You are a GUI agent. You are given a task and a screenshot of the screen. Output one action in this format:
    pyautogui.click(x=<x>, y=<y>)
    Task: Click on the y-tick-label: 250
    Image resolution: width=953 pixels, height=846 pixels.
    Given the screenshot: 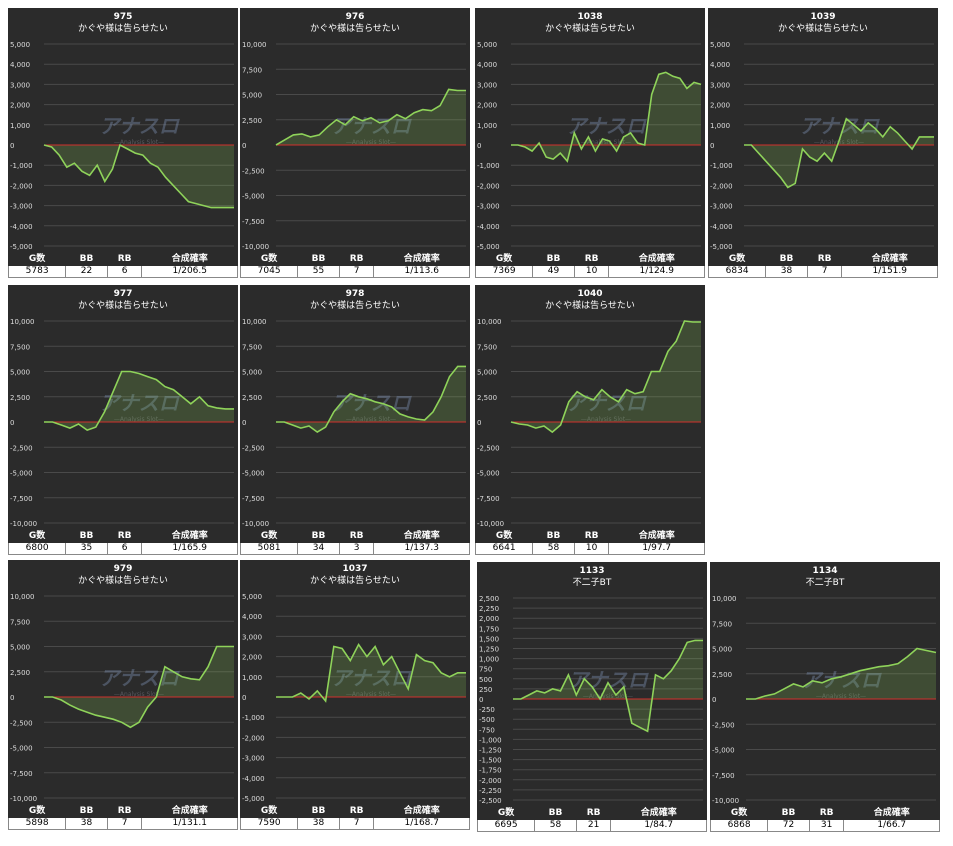 What is the action you would take?
    pyautogui.click(x=485, y=690)
    